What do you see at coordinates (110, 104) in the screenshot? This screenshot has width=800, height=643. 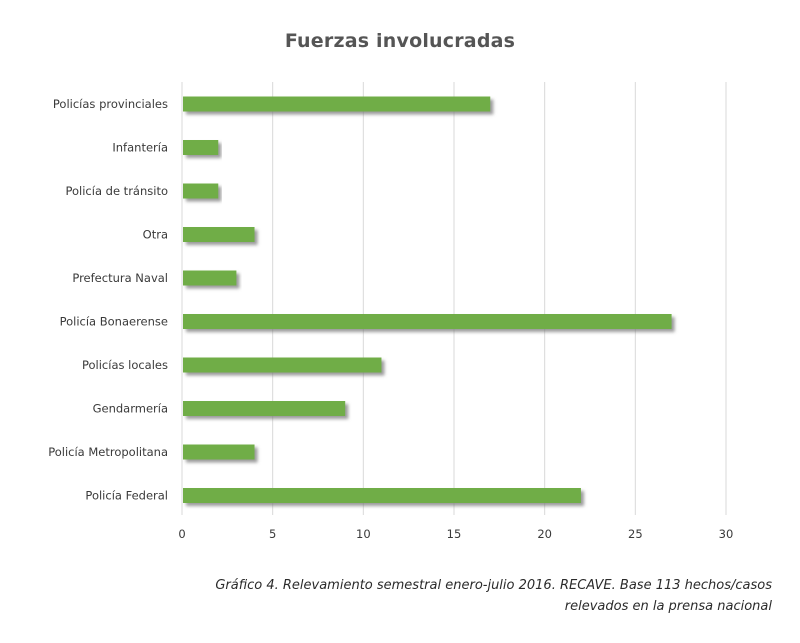 I see `category-label: Policías provinciales` at bounding box center [110, 104].